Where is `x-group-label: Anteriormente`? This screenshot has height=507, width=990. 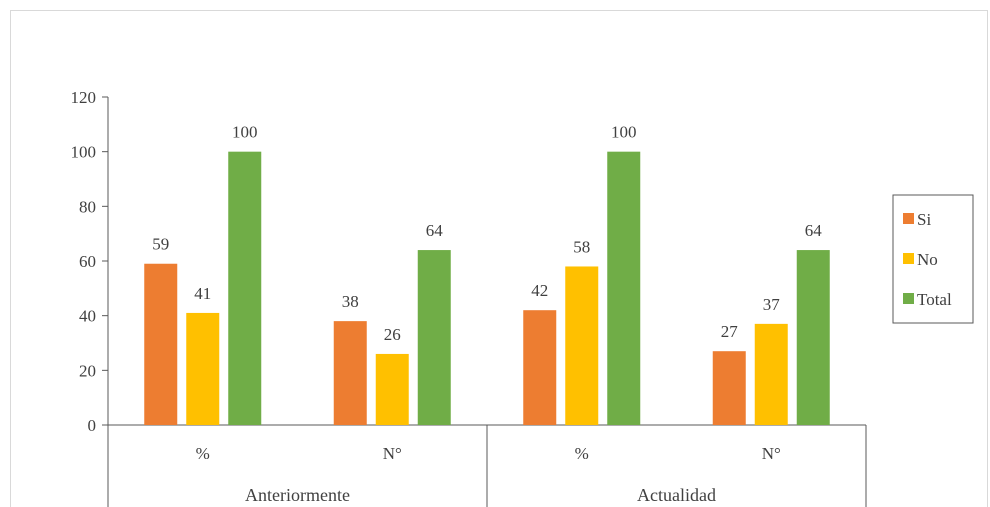 x-group-label: Anteriormente is located at coordinates (297, 495).